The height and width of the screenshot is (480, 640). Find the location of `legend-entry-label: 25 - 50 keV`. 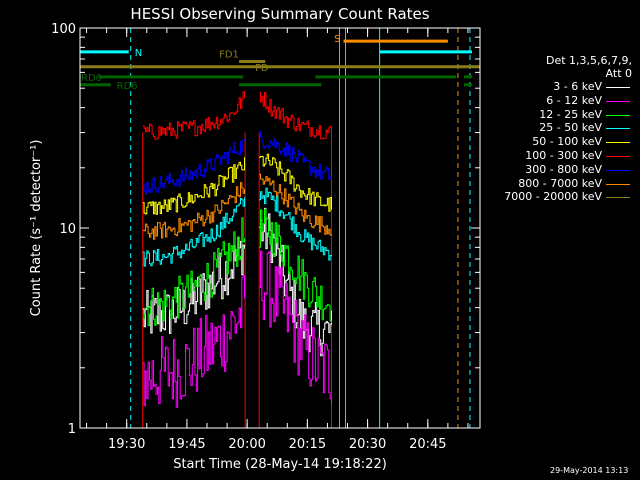

legend-entry-label: 25 - 50 keV is located at coordinates (570, 128).